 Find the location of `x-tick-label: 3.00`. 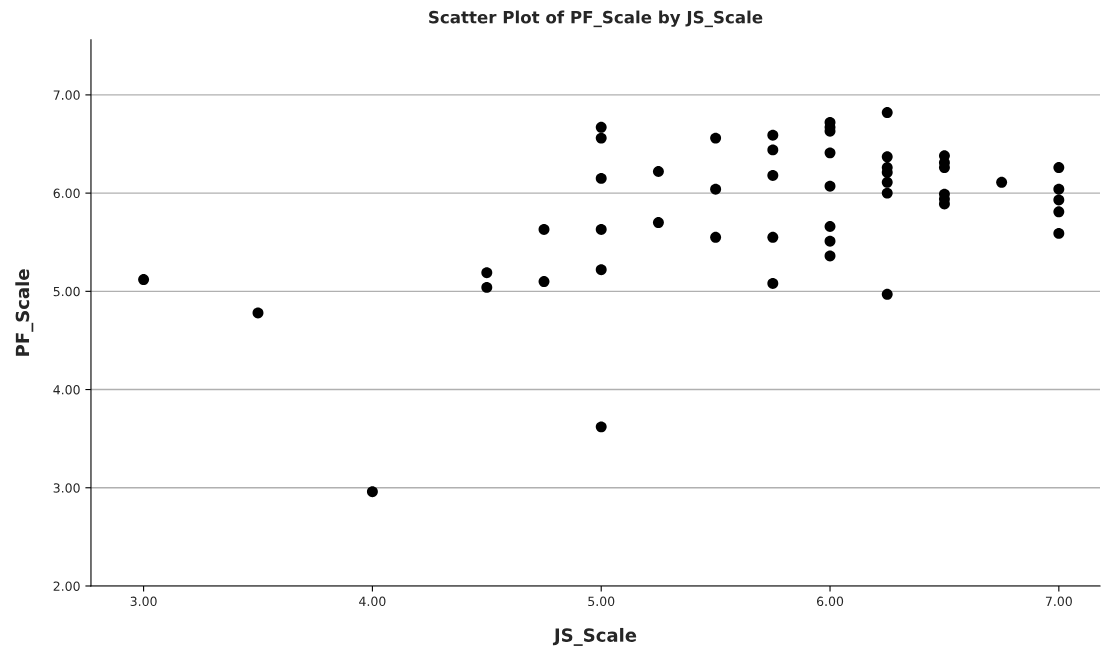

x-tick-label: 3.00 is located at coordinates (143, 601).